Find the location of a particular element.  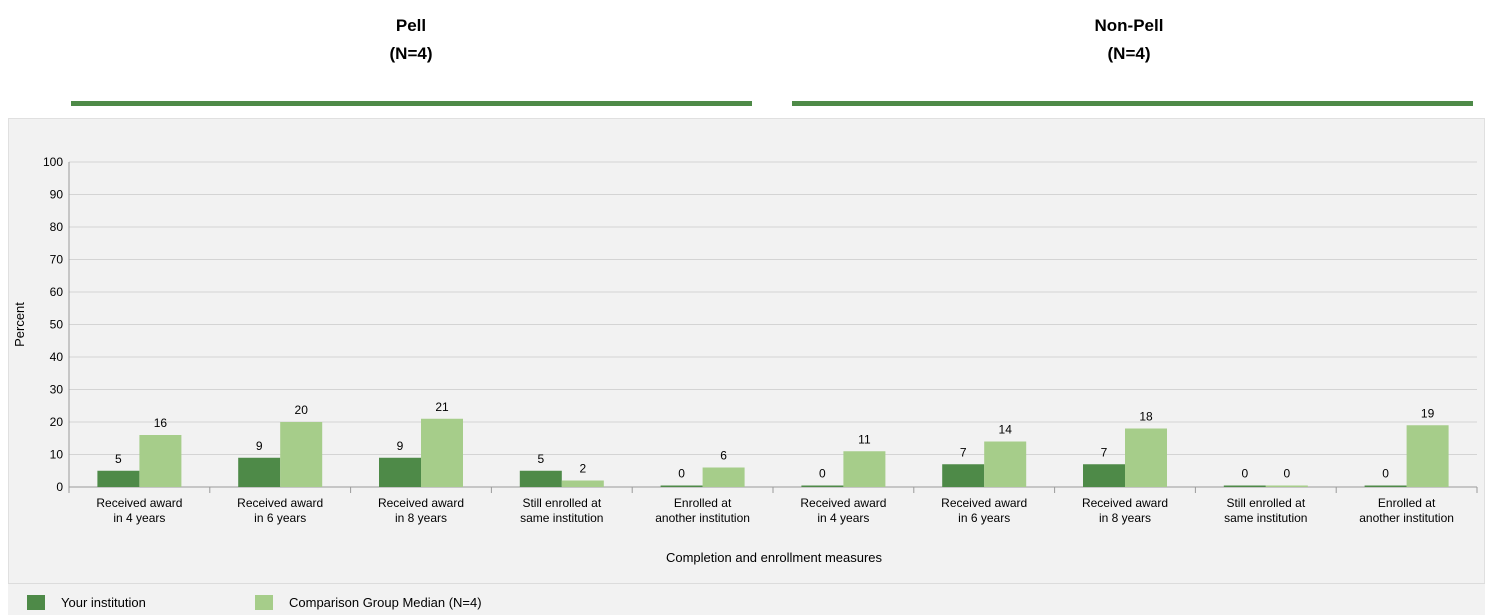

data-label-comparison: 20 is located at coordinates (302, 410).